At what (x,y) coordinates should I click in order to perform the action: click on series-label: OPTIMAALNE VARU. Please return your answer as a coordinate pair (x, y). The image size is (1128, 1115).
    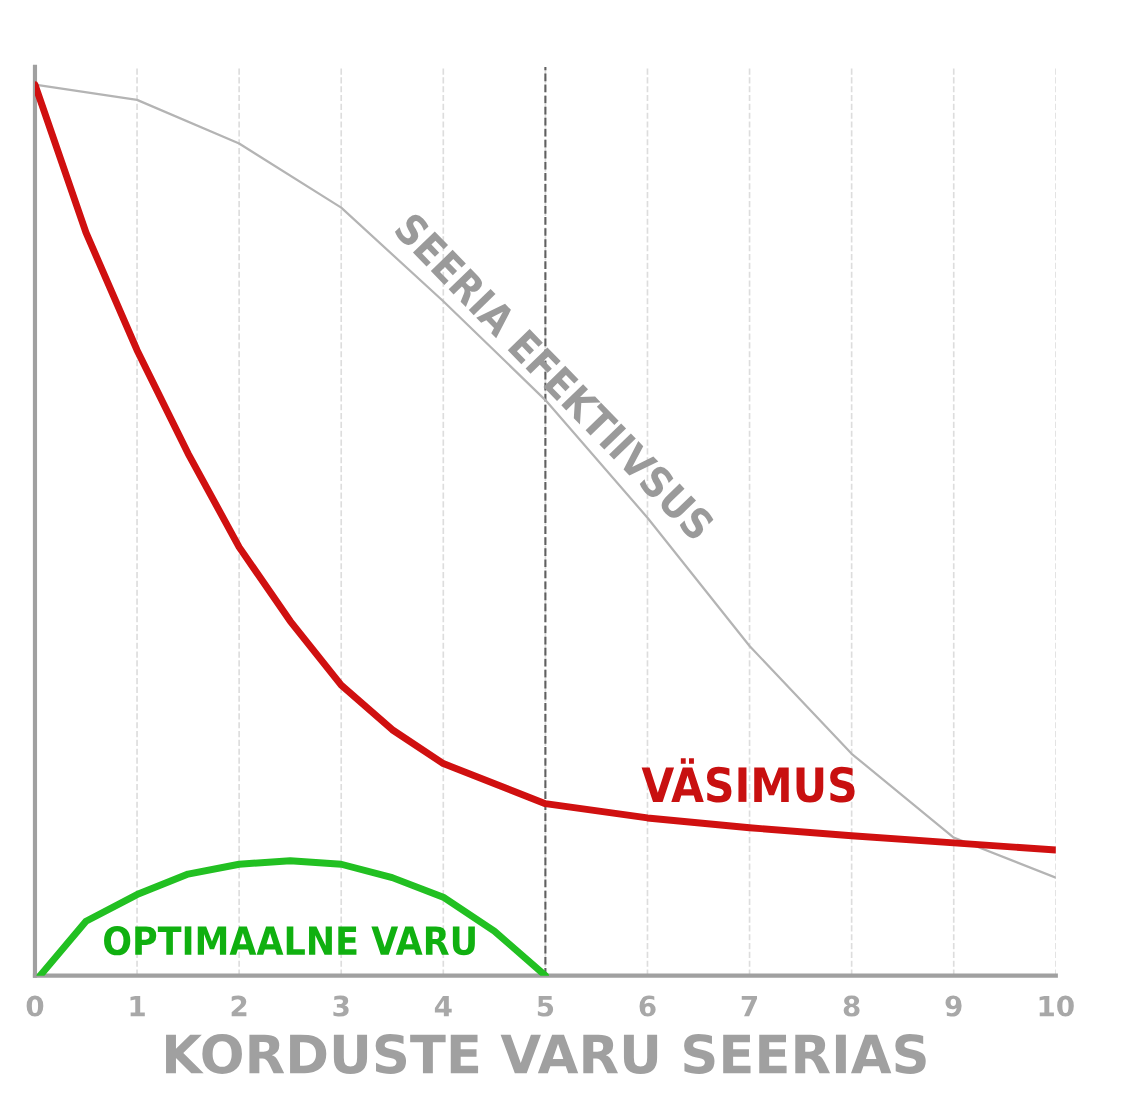
    Looking at the image, I should click on (289, 940).